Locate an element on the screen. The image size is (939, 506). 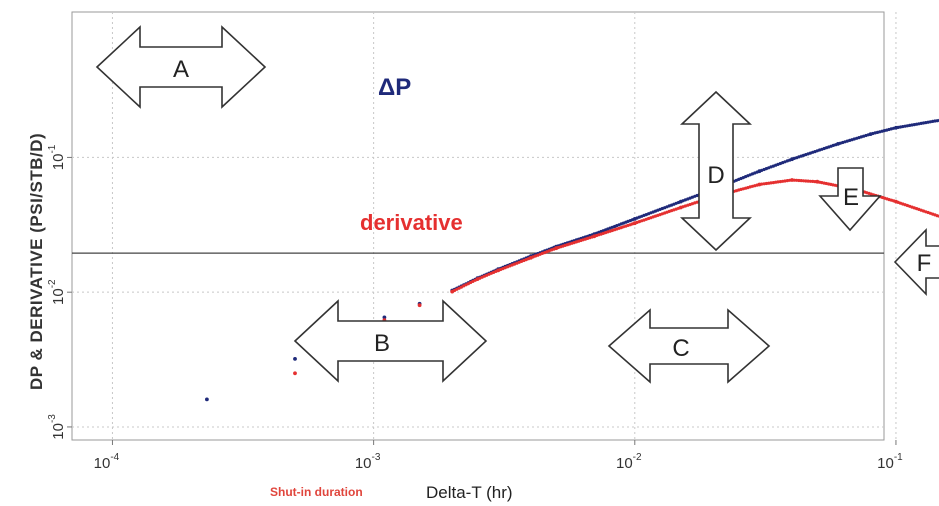
x-axis: 10-410-310-210-1100101 is located at coordinates (498, 456).